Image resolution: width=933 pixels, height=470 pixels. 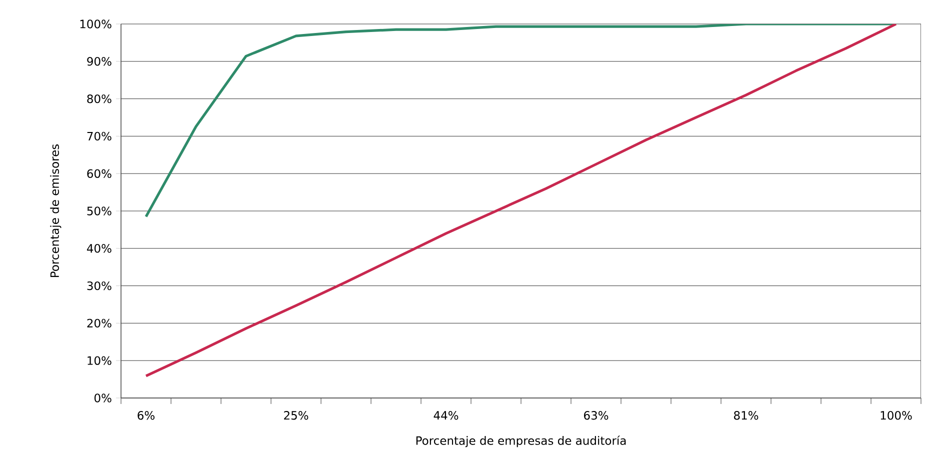 What do you see at coordinates (100, 360) in the screenshot?
I see `y-tick-label: 10%` at bounding box center [100, 360].